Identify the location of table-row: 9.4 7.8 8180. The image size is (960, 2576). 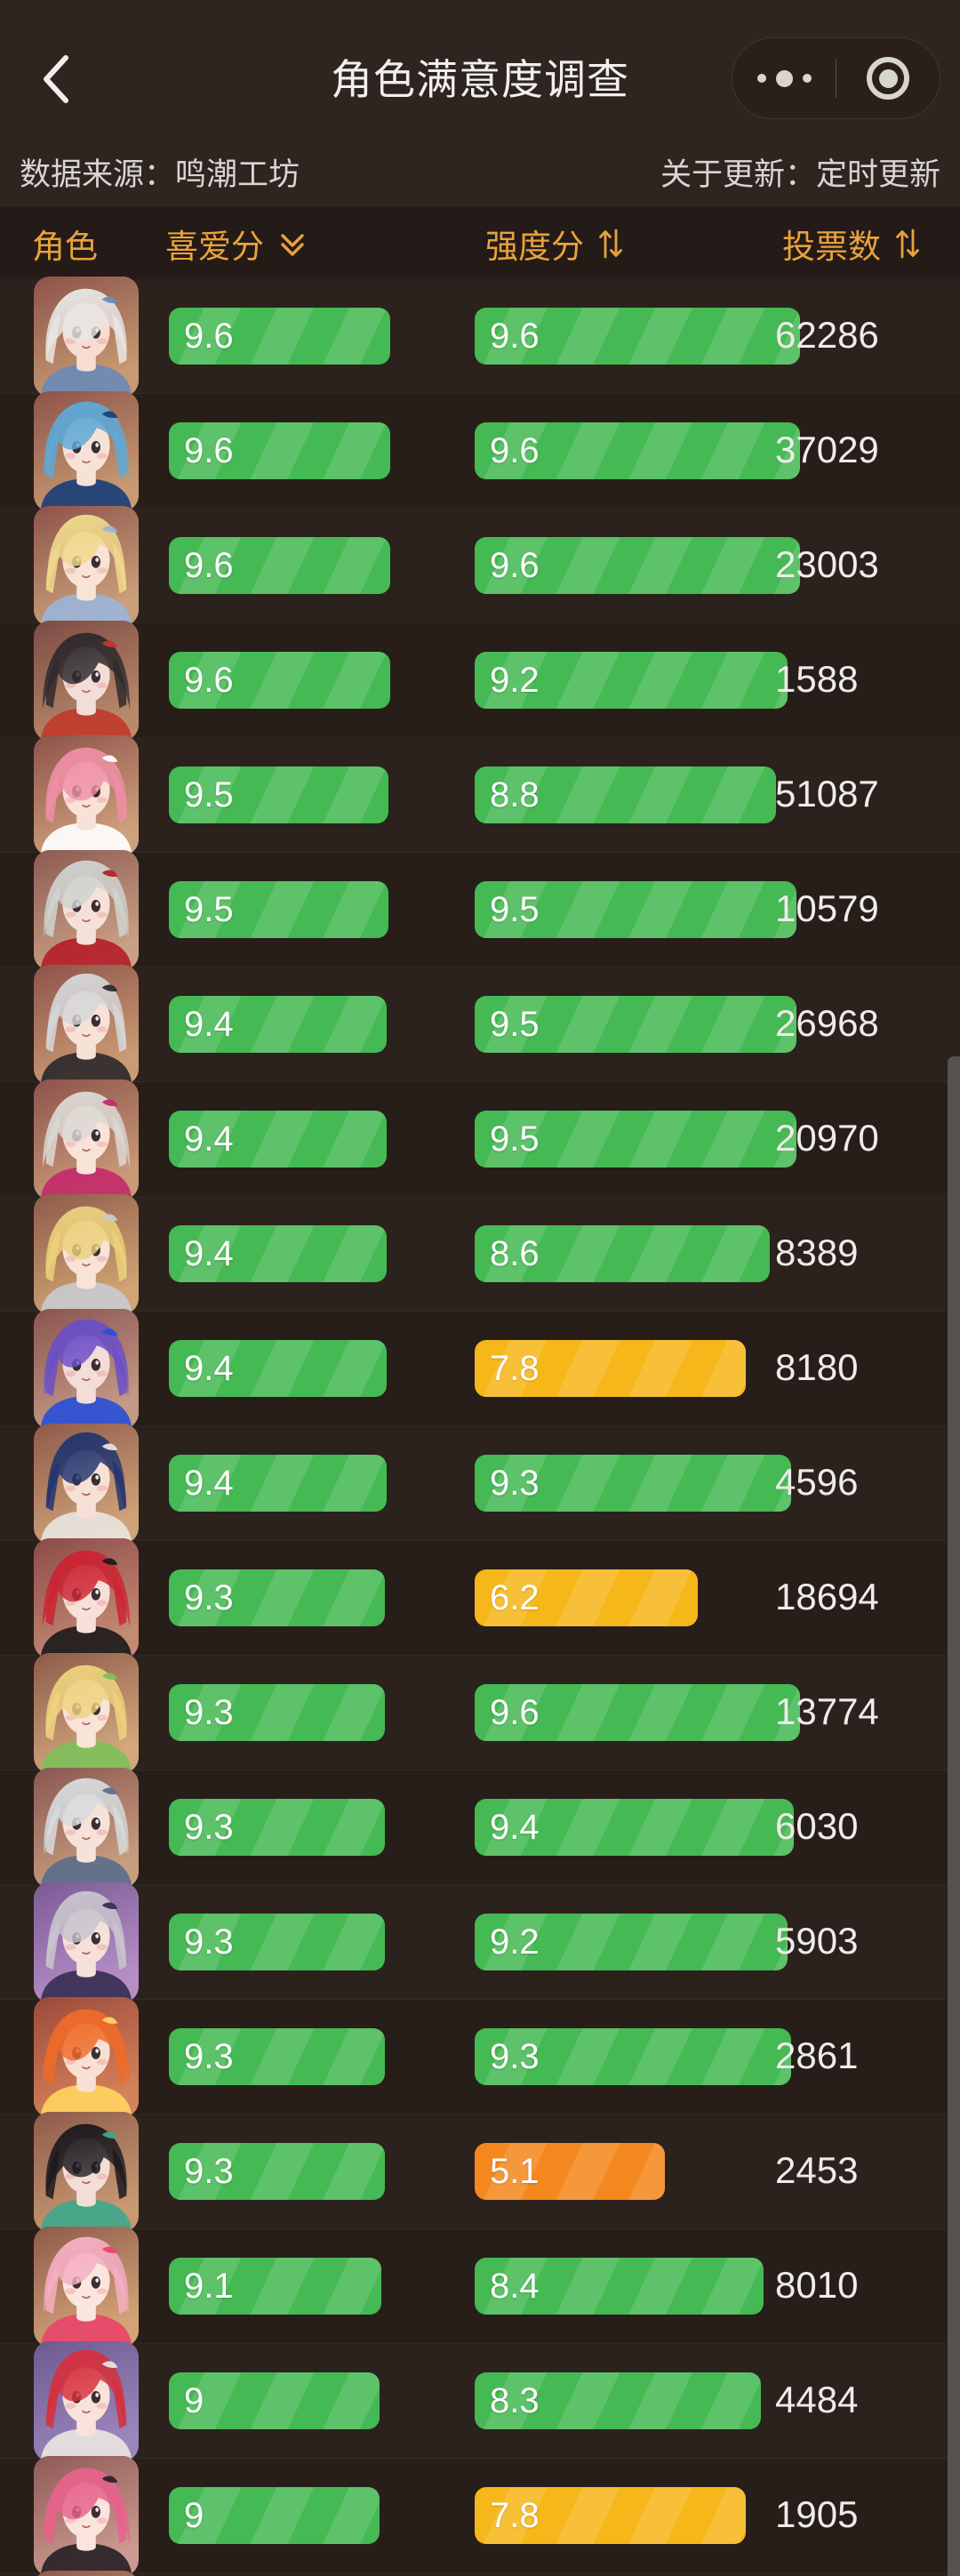
(480, 1369).